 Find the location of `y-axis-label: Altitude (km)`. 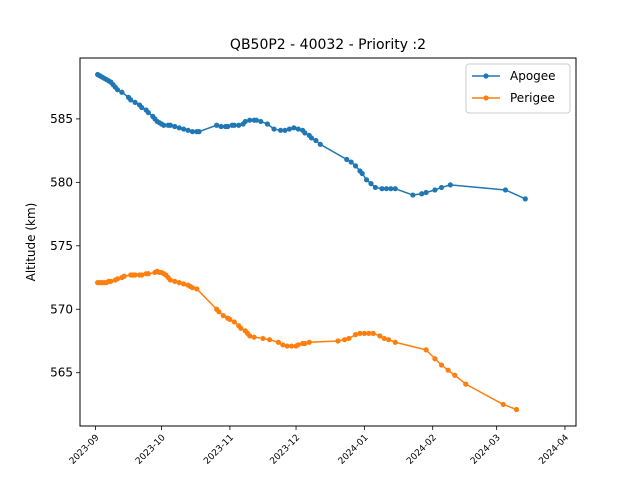

y-axis-label: Altitude (km) is located at coordinates (31, 242).